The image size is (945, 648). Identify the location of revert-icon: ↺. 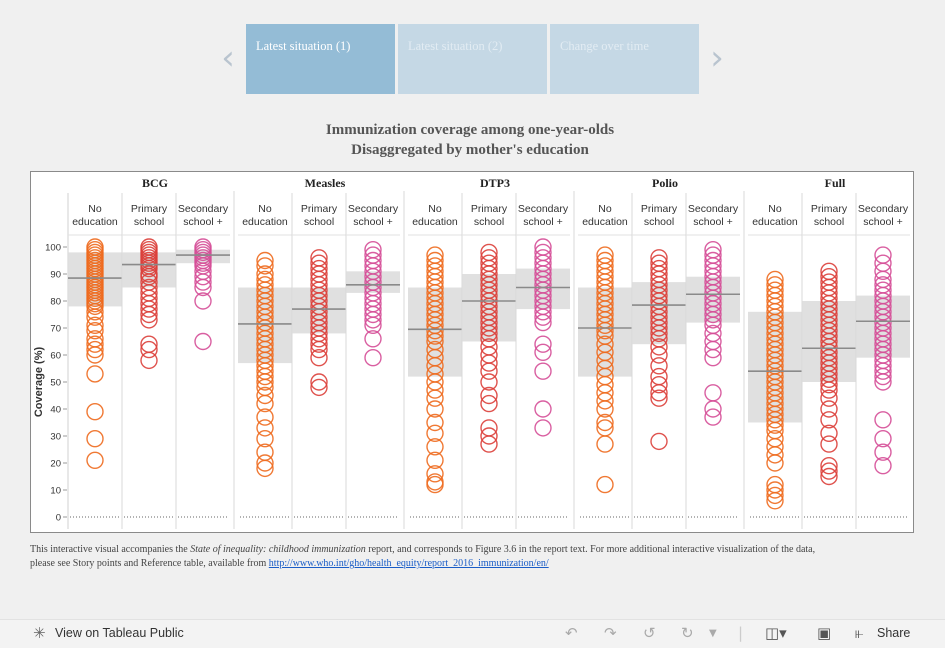
(649, 633).